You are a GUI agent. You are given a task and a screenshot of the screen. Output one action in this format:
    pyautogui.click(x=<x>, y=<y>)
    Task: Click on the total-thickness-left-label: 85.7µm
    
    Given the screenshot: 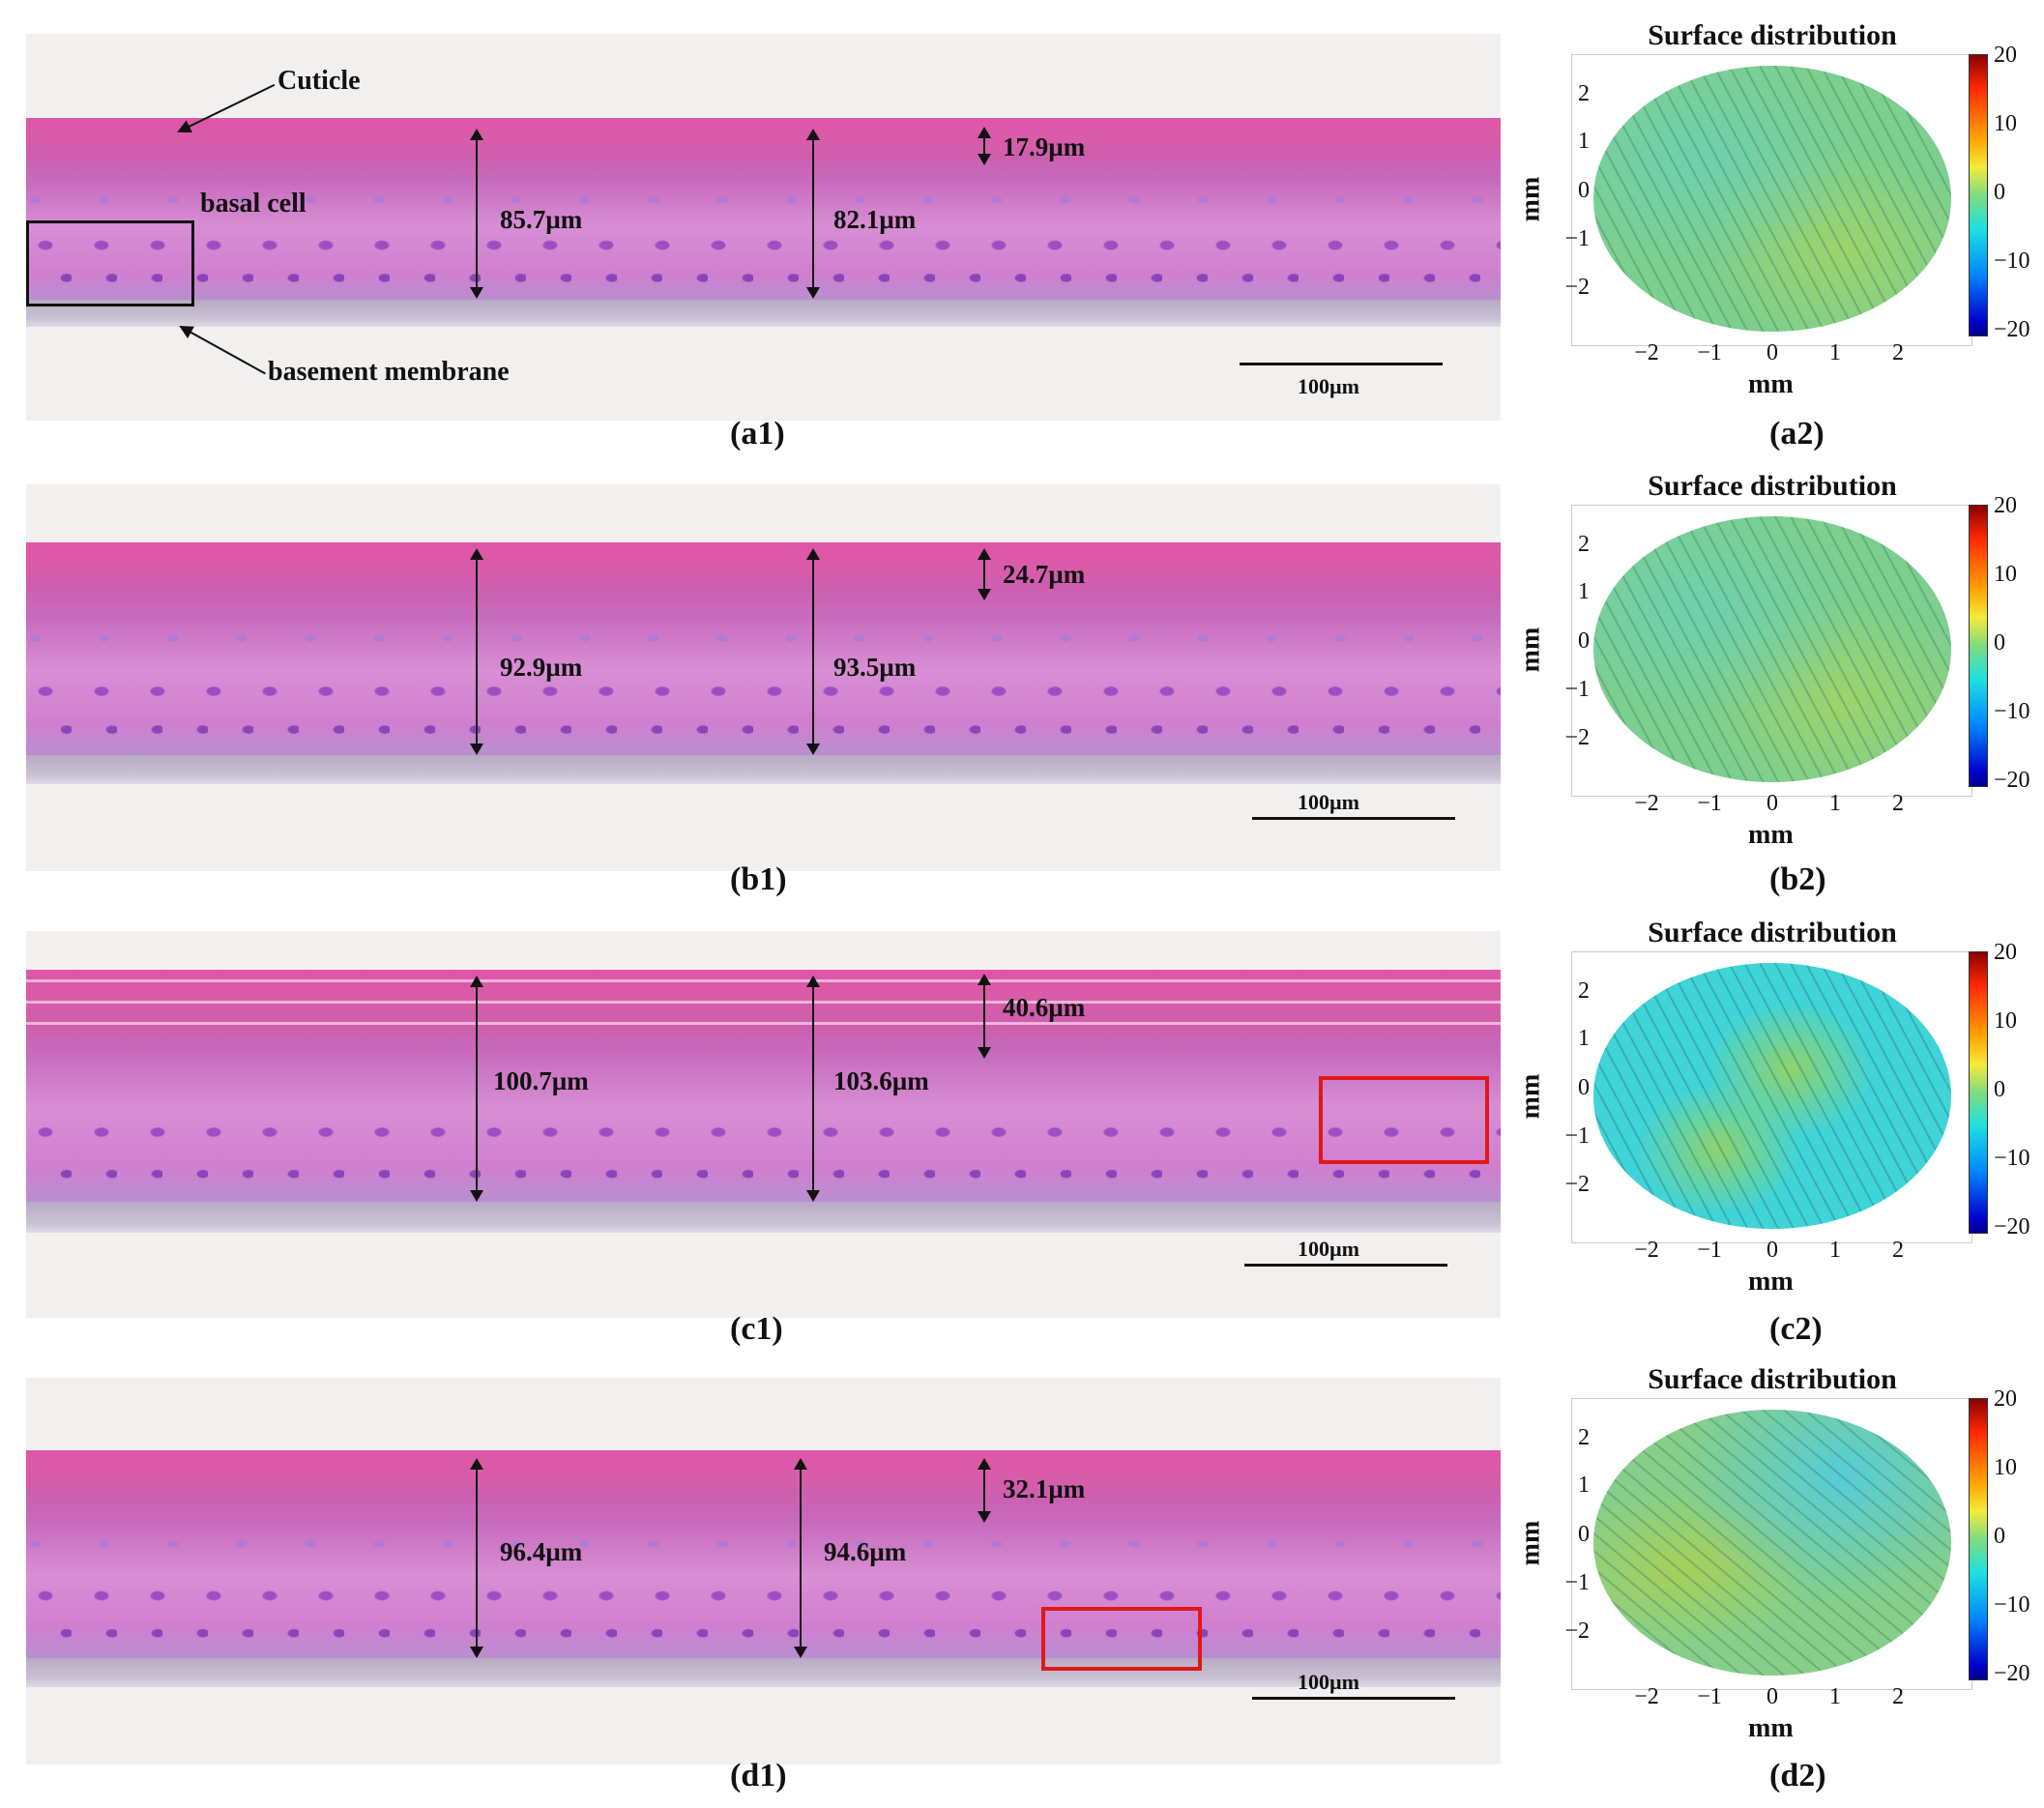 What is the action you would take?
    pyautogui.click(x=541, y=219)
    